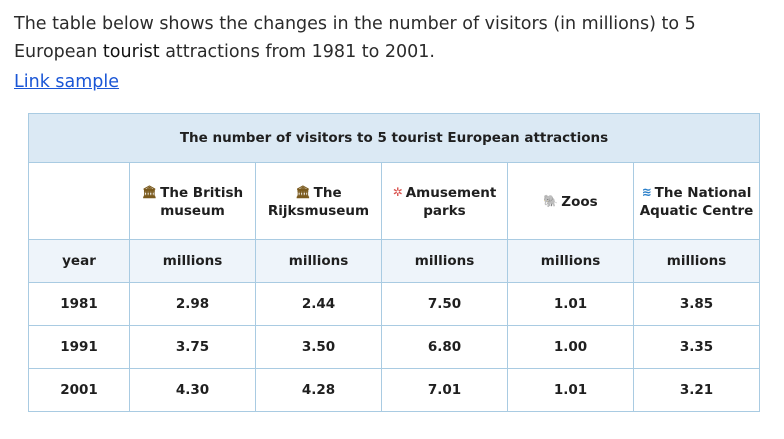  What do you see at coordinates (79, 390) in the screenshot?
I see `year-cell: 2001` at bounding box center [79, 390].